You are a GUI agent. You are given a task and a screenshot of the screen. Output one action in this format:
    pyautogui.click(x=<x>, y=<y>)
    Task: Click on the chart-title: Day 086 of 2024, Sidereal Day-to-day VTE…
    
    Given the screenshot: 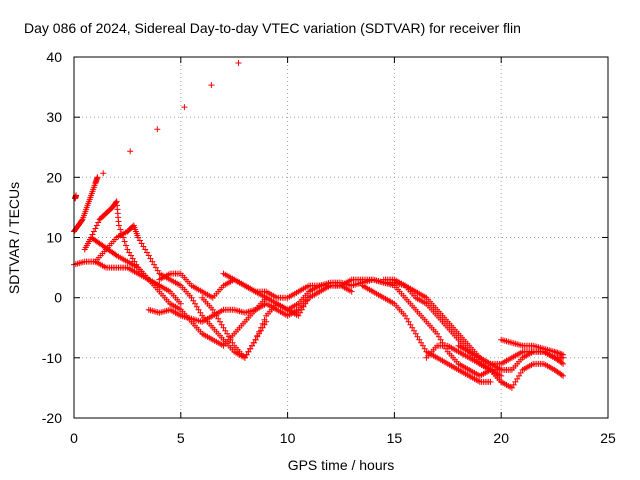 What is the action you would take?
    pyautogui.click(x=272, y=28)
    